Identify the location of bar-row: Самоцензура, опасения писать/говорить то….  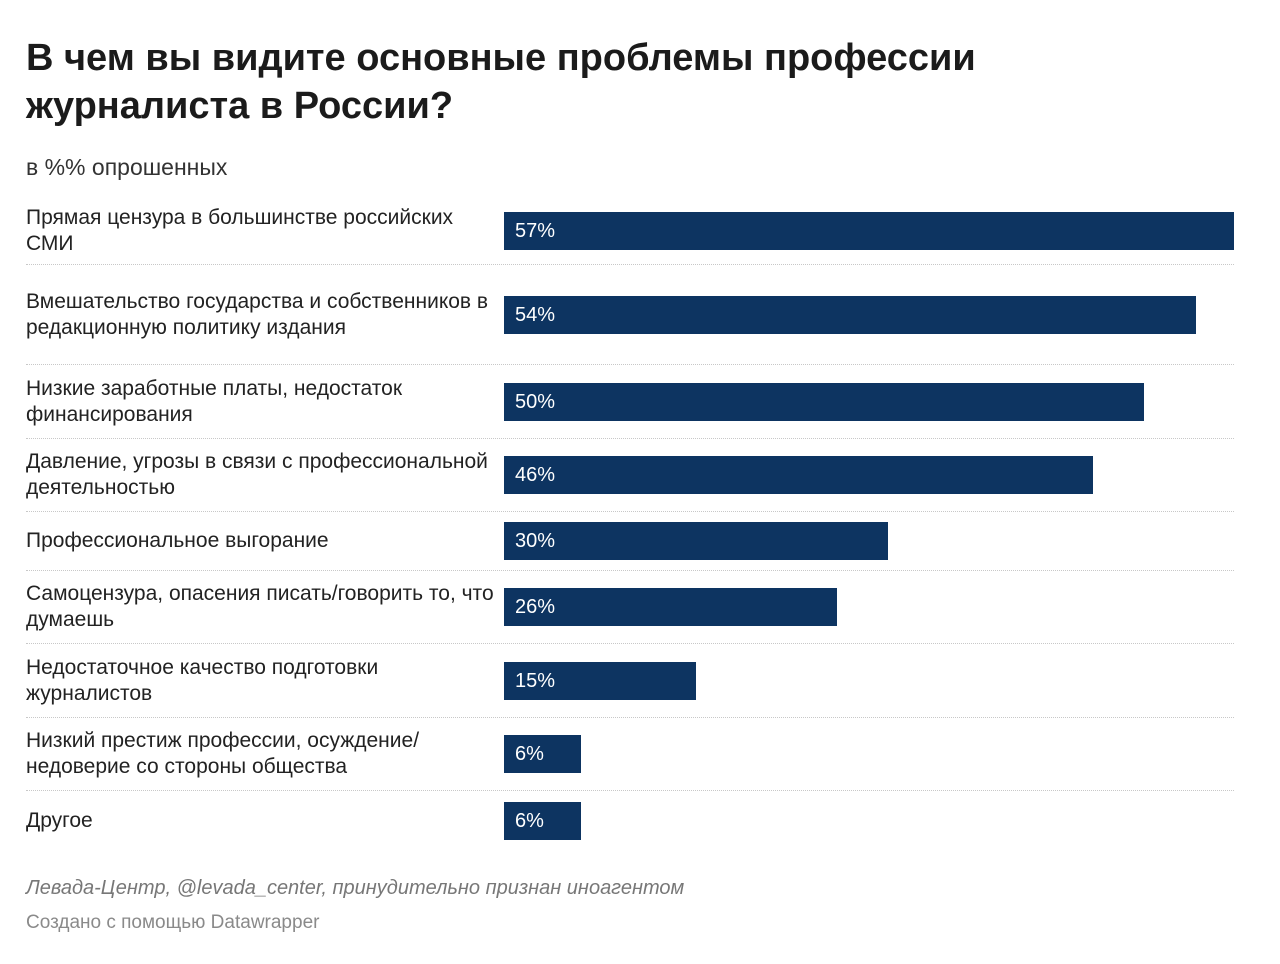
(630, 607).